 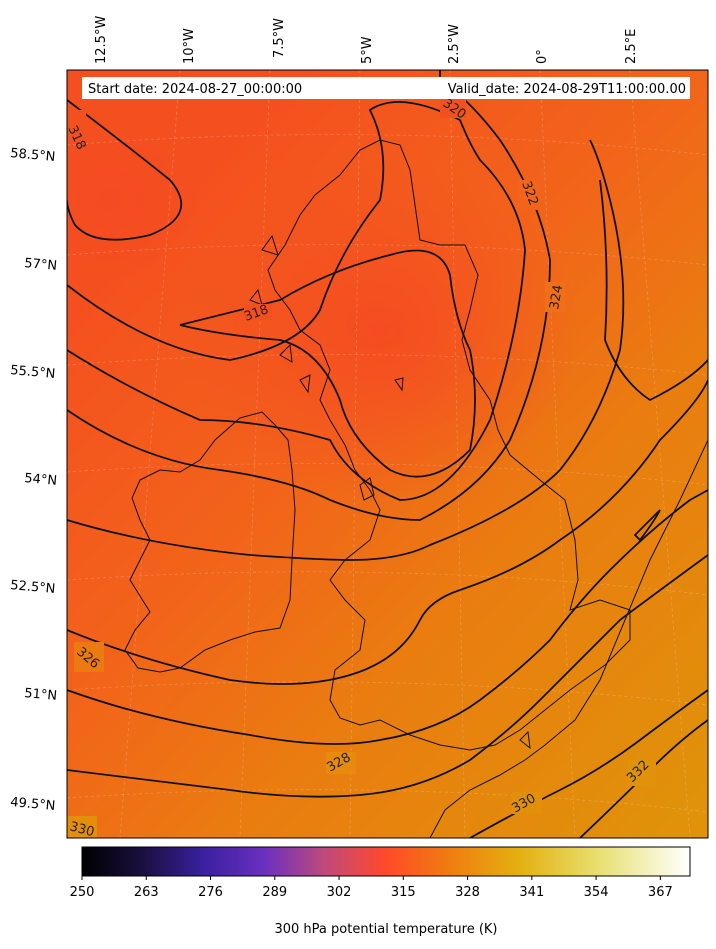 What do you see at coordinates (386, 861) in the screenshot?
I see `colorbar-gradient` at bounding box center [386, 861].